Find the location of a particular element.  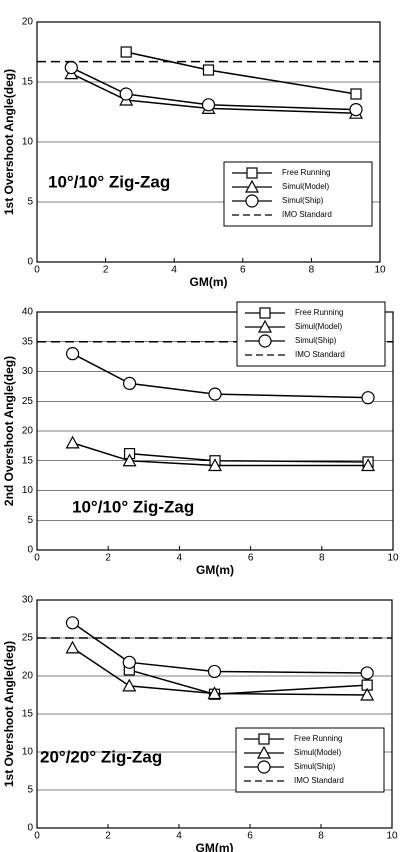

y-tick-label: 40 is located at coordinates (28, 312).